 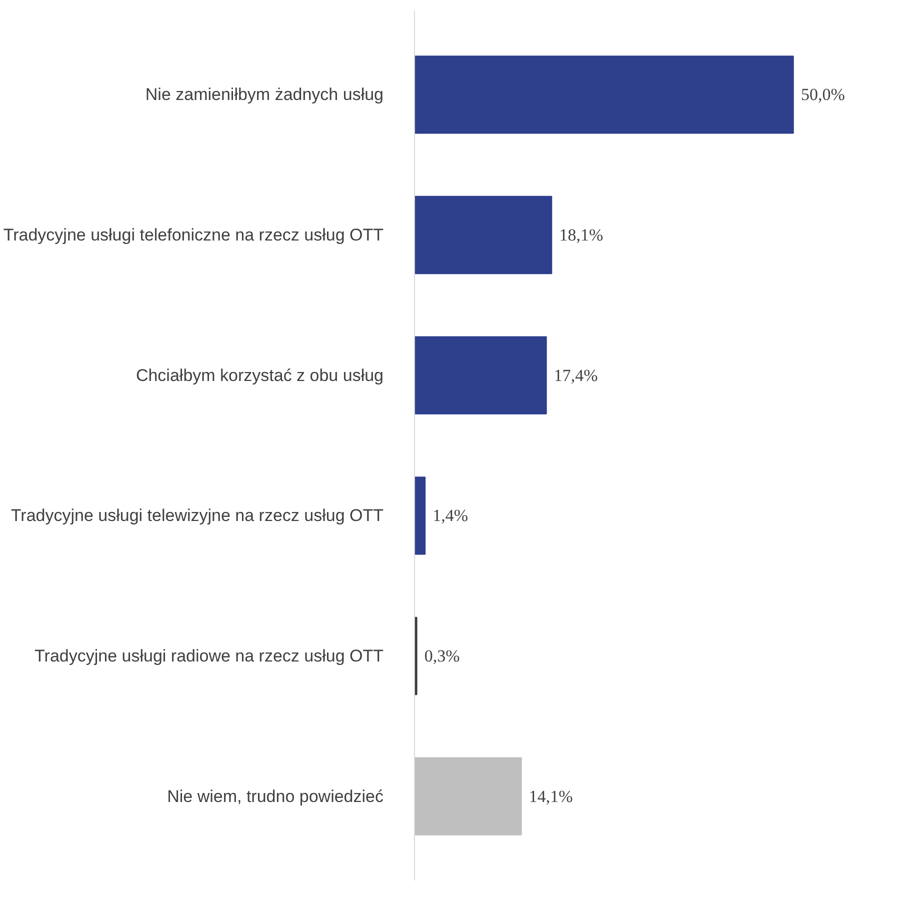 I want to click on y-tick-label: Tradycyjne usługi telewizyjne na rzecz usług OTT, so click(x=197, y=516).